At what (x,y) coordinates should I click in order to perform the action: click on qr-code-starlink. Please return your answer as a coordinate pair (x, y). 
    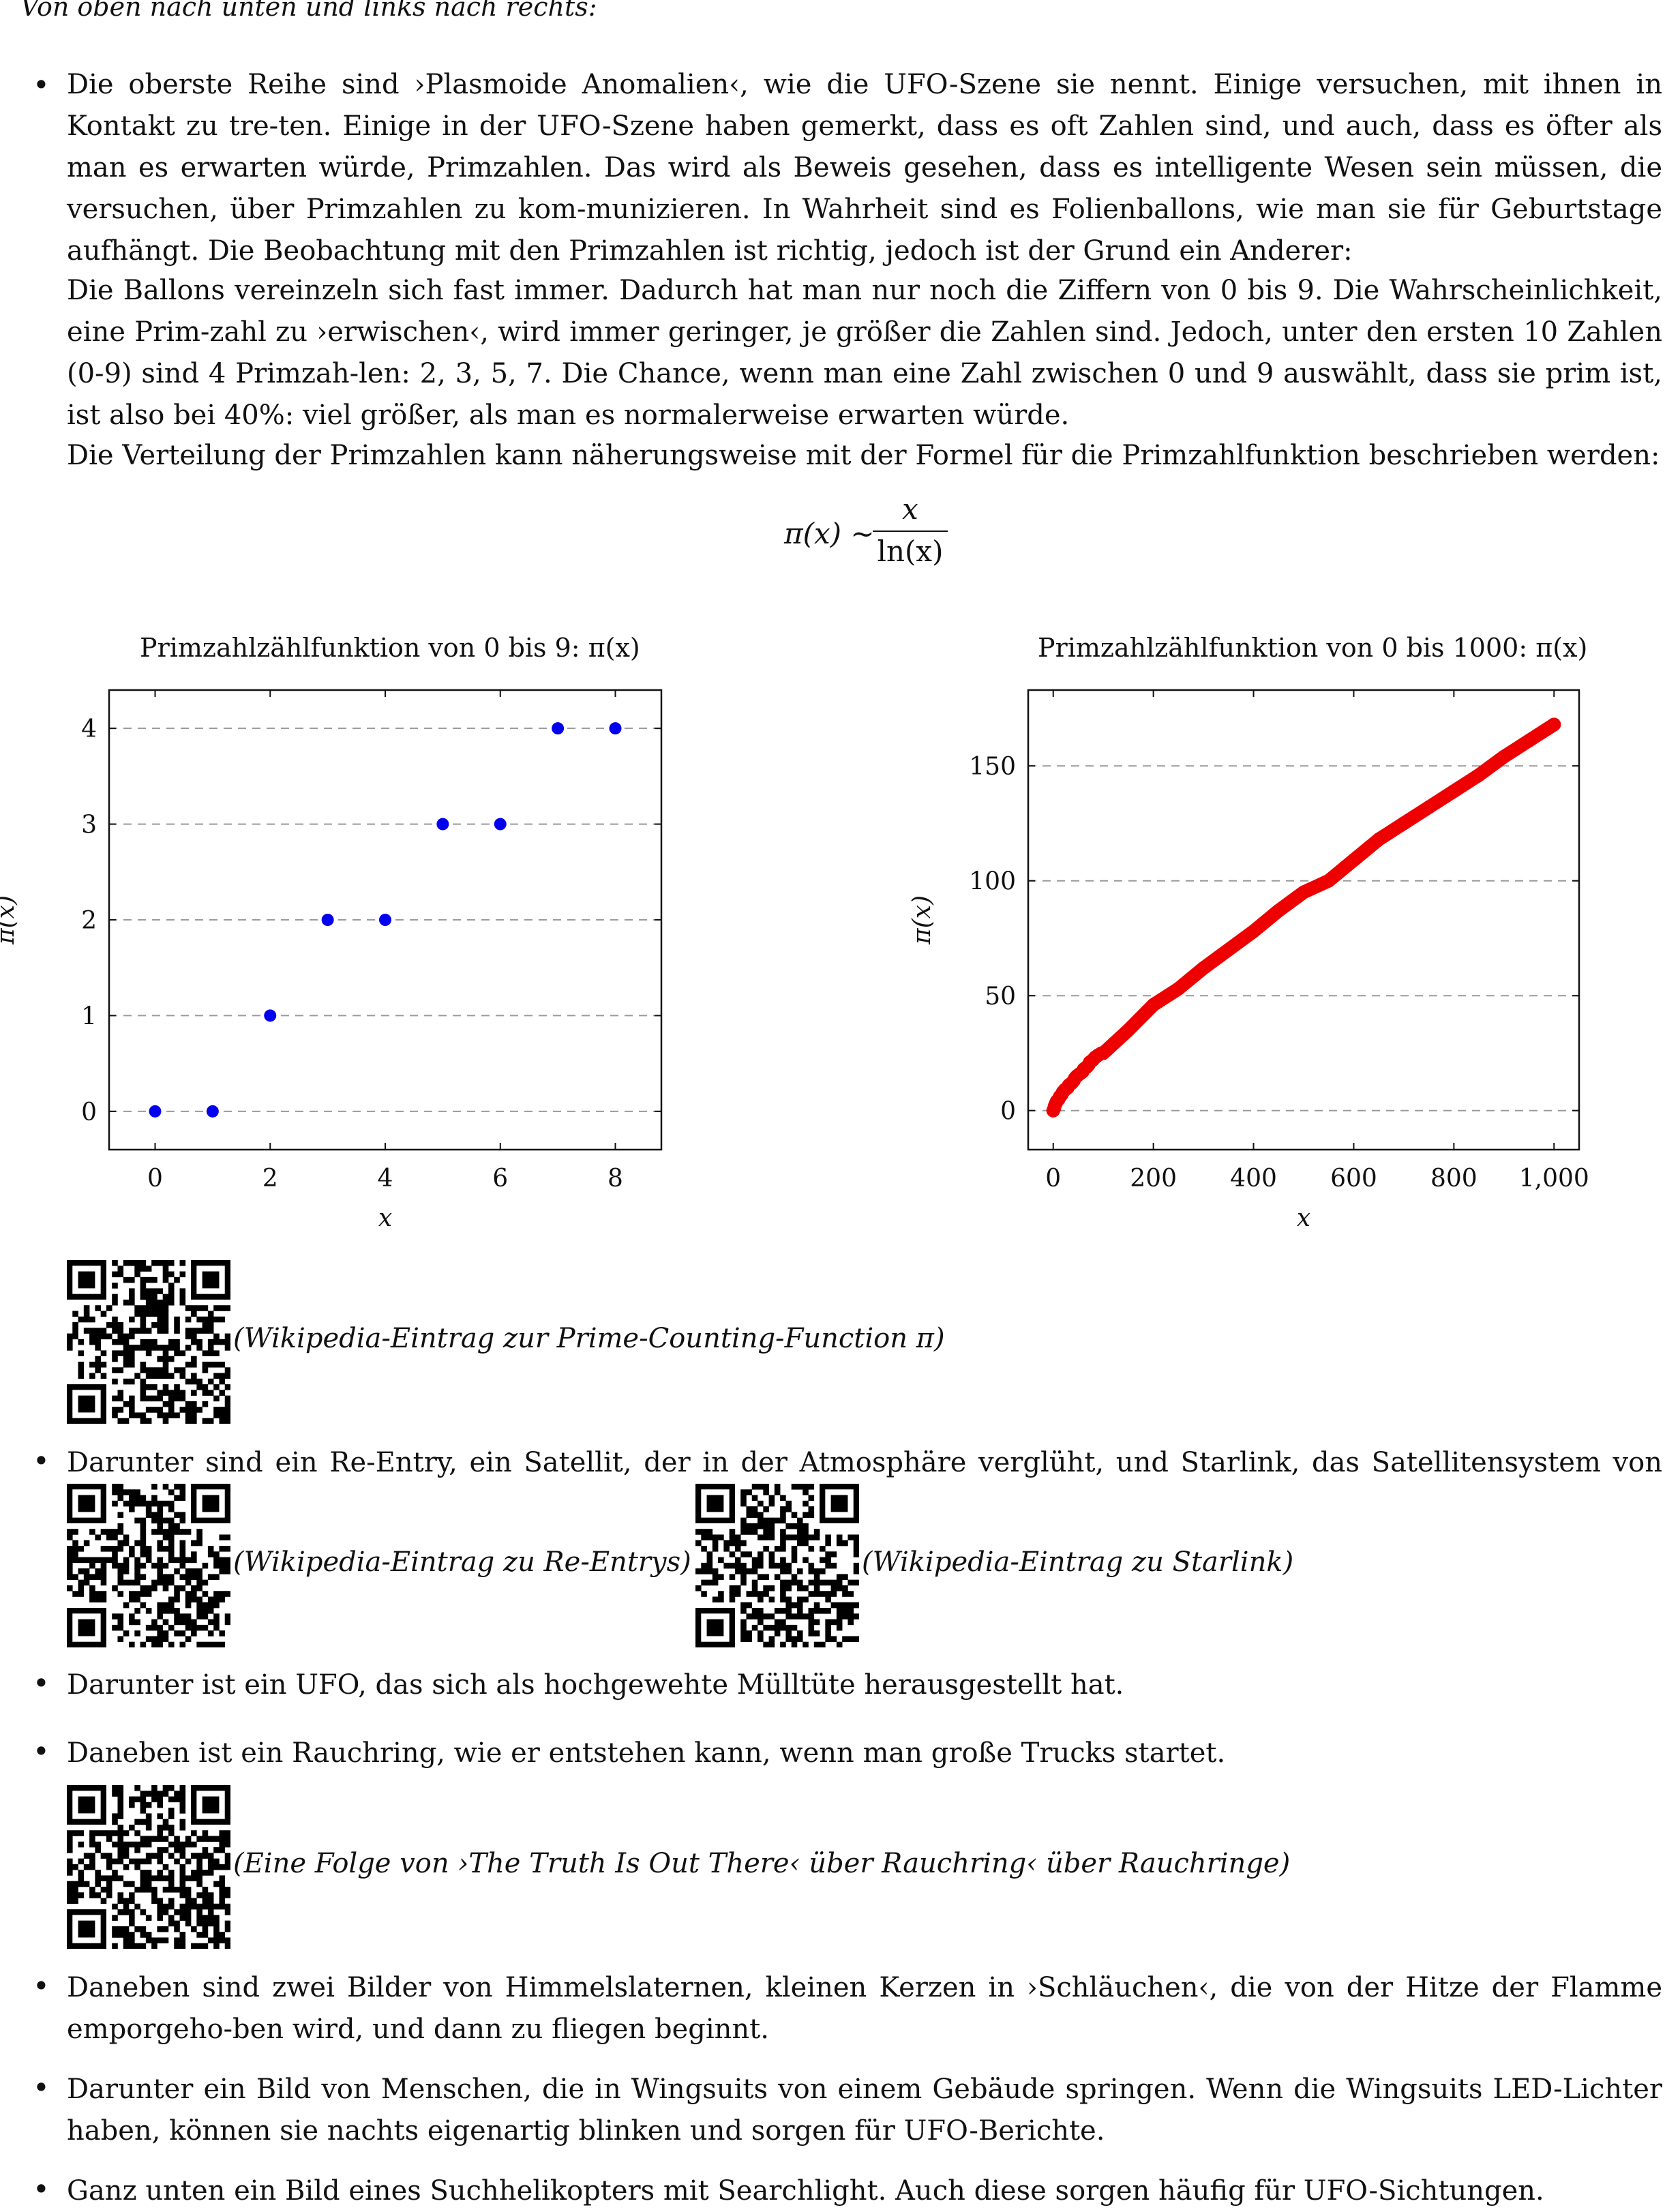
    Looking at the image, I should click on (777, 1565).